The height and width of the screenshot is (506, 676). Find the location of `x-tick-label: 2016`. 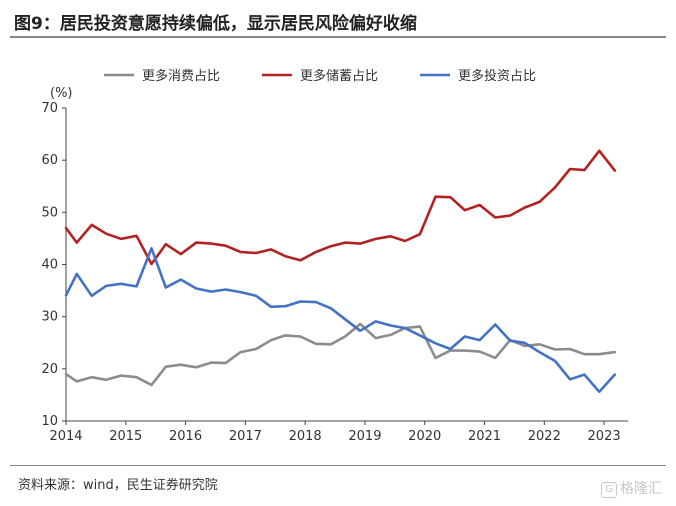

x-tick-label: 2016 is located at coordinates (185, 436).